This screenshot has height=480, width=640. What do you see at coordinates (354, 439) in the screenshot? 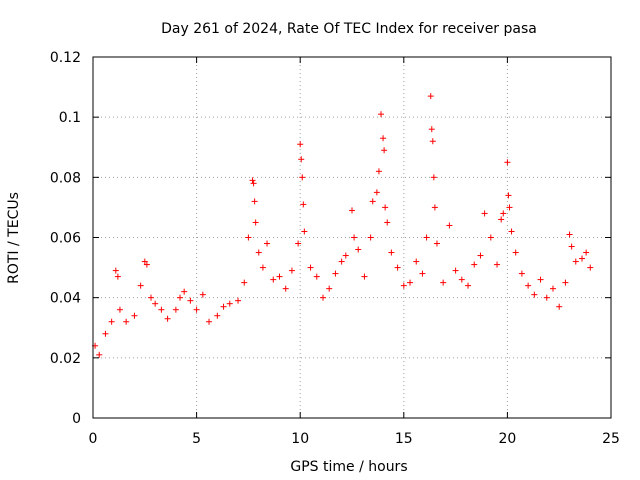
I see `x-tick-labels: 0 5 10 15 20 25` at bounding box center [354, 439].